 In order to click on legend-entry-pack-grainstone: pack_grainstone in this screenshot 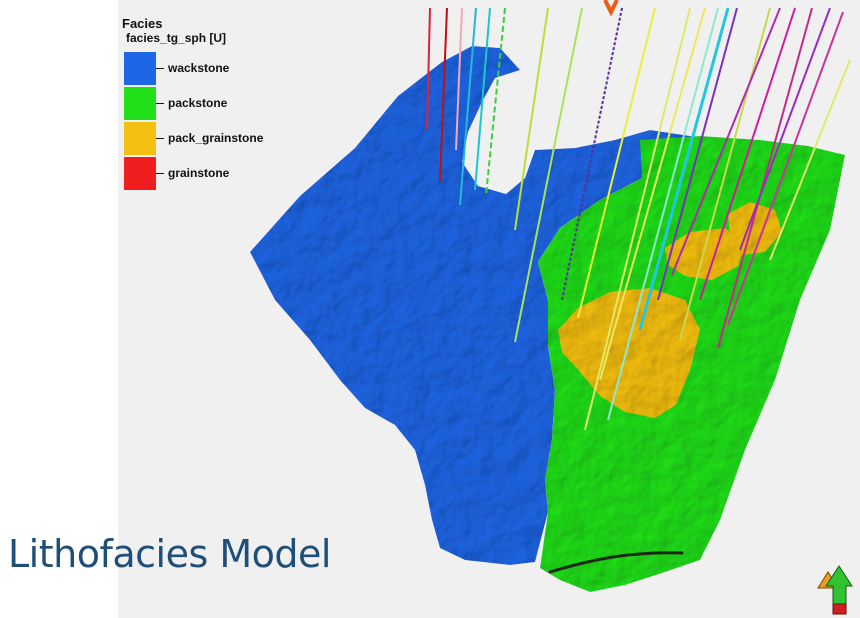, I will do `click(227, 139)`.